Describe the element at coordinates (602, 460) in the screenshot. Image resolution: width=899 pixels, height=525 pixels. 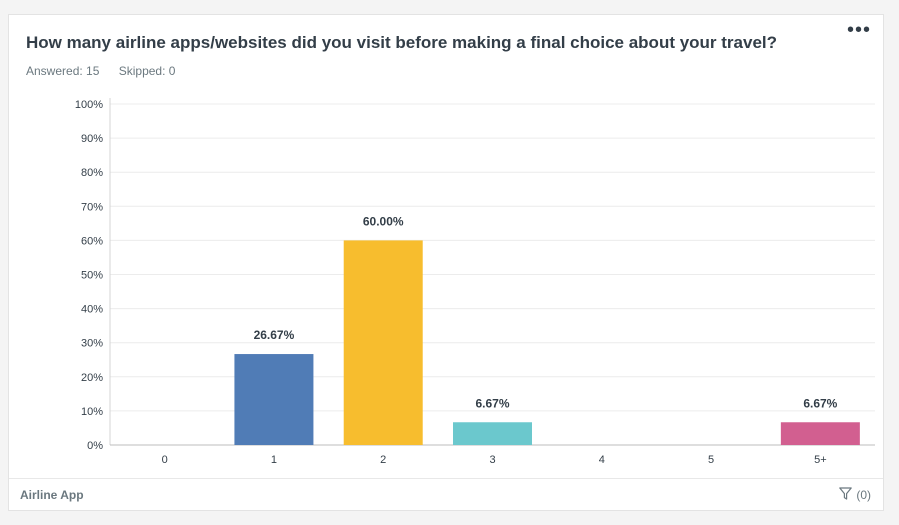
I see `x-tick-label: 4` at that location.